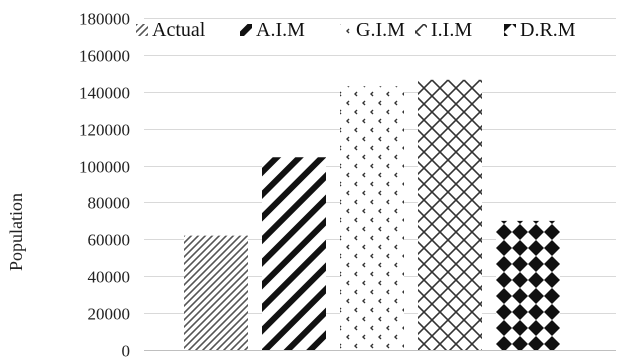 This screenshot has height=358, width=623. I want to click on y-tick-label: 180000, so click(104, 19).